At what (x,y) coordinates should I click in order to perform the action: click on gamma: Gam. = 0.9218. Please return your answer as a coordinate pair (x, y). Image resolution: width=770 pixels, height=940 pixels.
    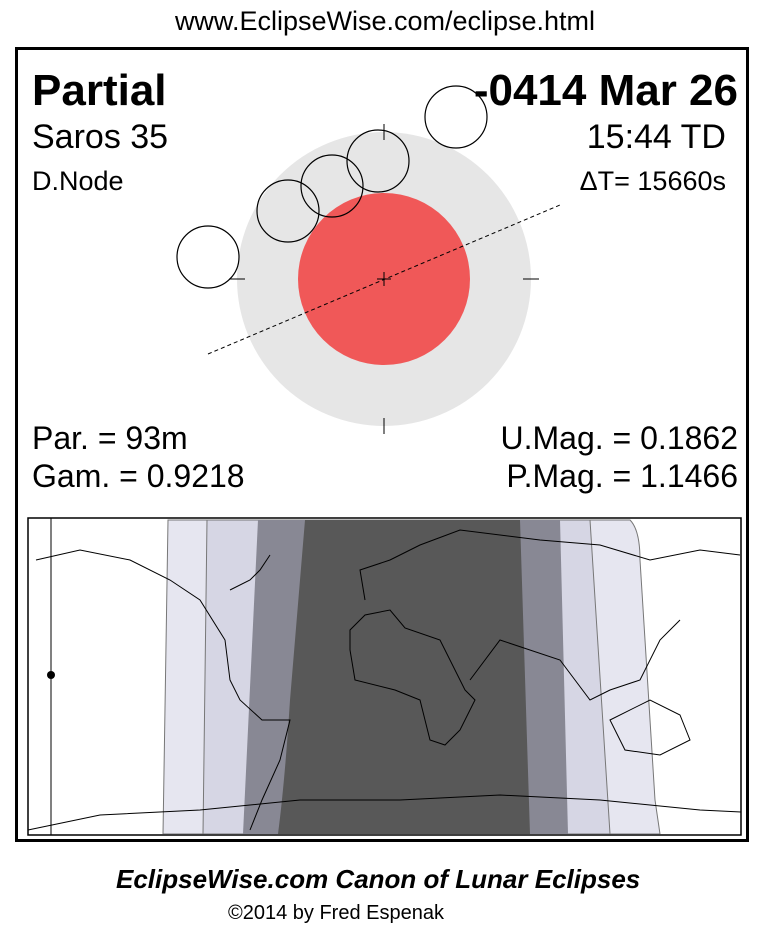
    Looking at the image, I should click on (138, 476).